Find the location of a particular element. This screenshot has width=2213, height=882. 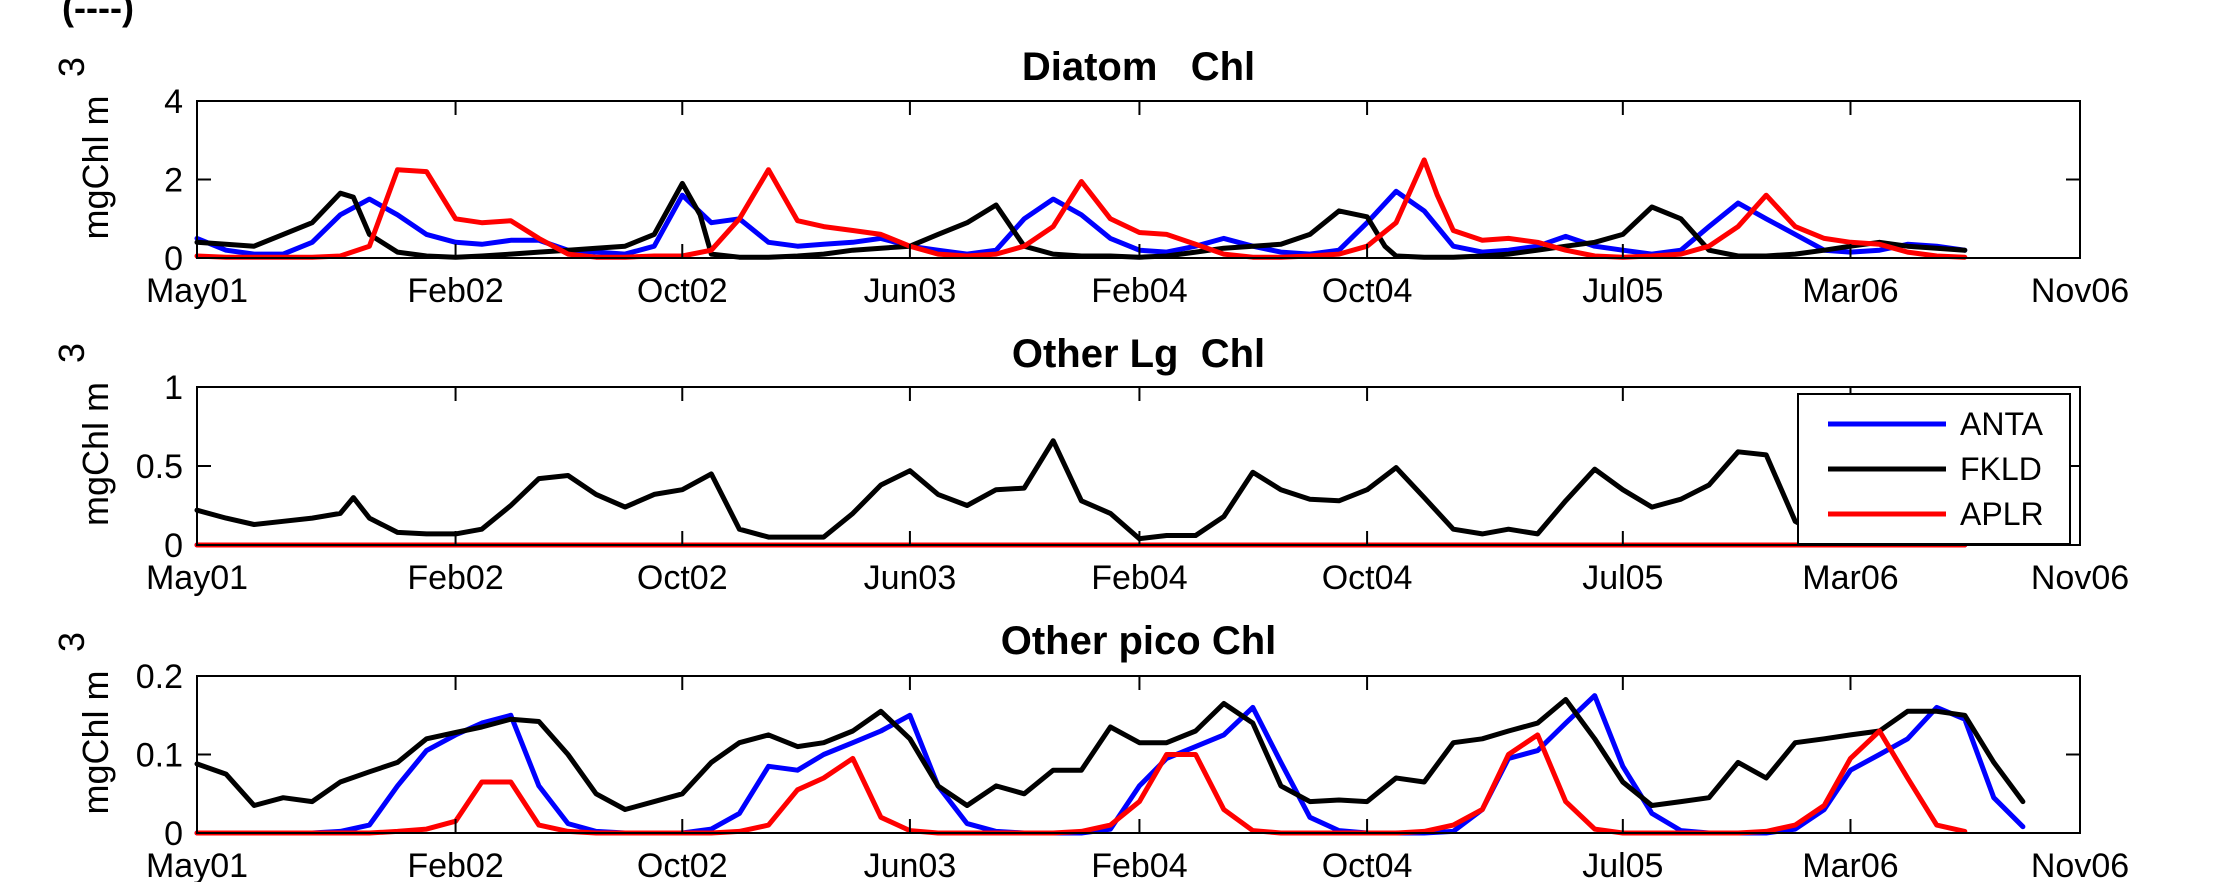

y-tick-label: 1 is located at coordinates (173, 388).